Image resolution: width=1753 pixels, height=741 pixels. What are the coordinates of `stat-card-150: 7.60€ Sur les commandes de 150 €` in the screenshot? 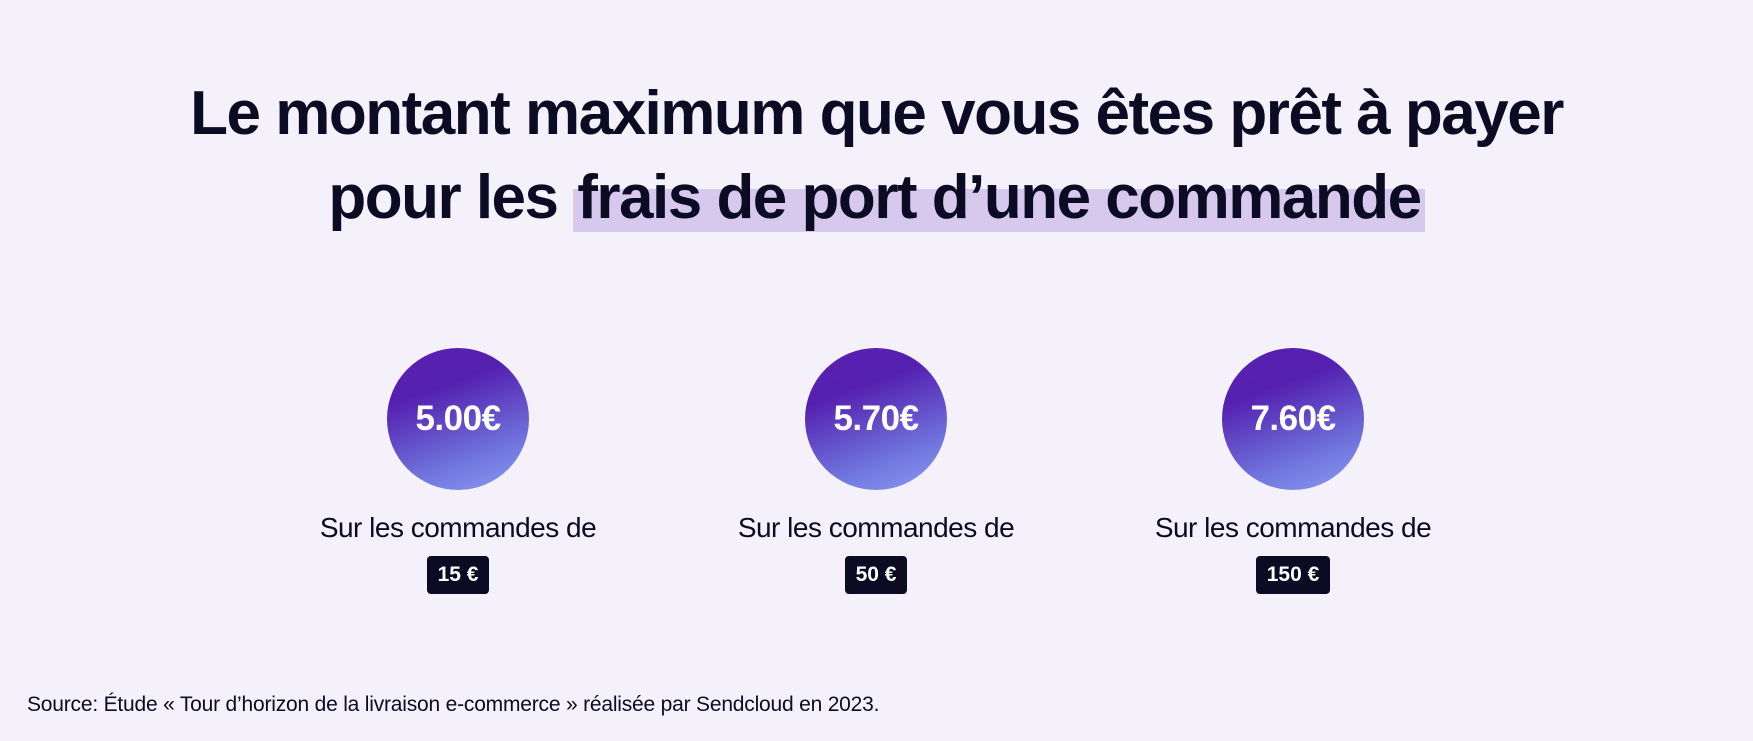 It's located at (1293, 471).